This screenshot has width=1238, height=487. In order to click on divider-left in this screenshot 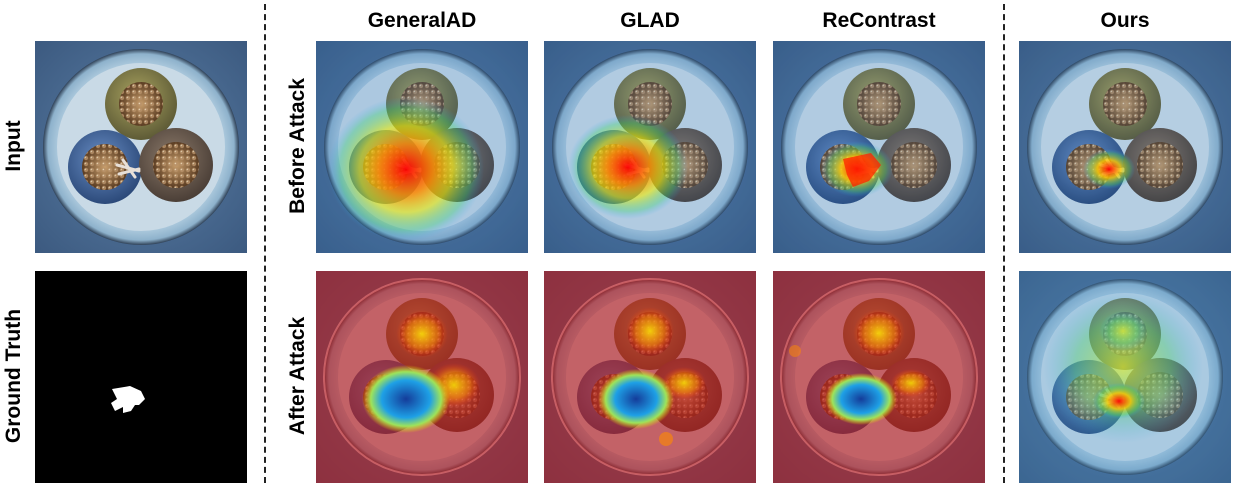, I will do `click(265, 243)`.